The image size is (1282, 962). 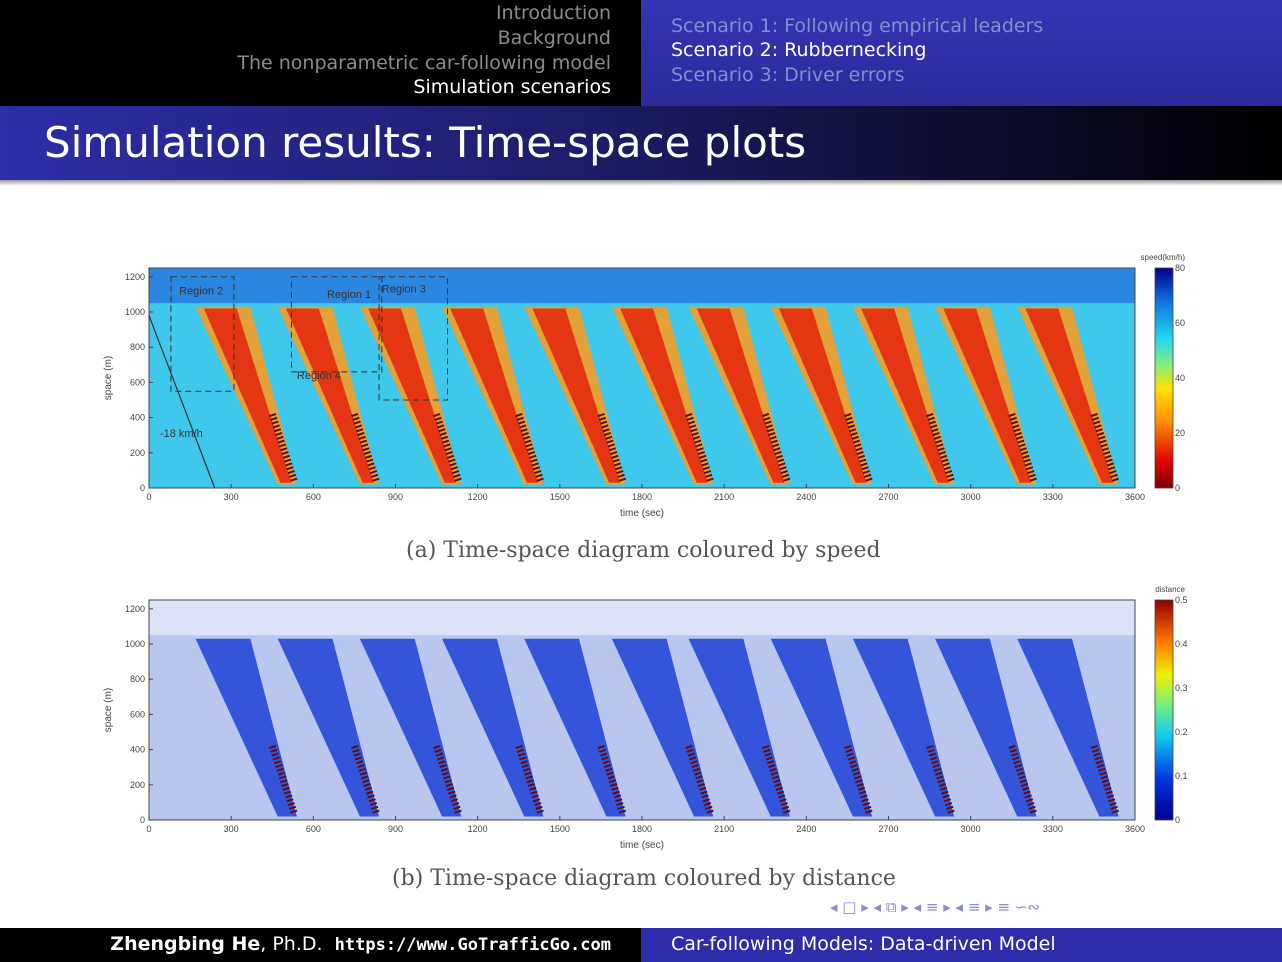 I want to click on colorbar-tick-label: 0.1, so click(x=1181, y=776).